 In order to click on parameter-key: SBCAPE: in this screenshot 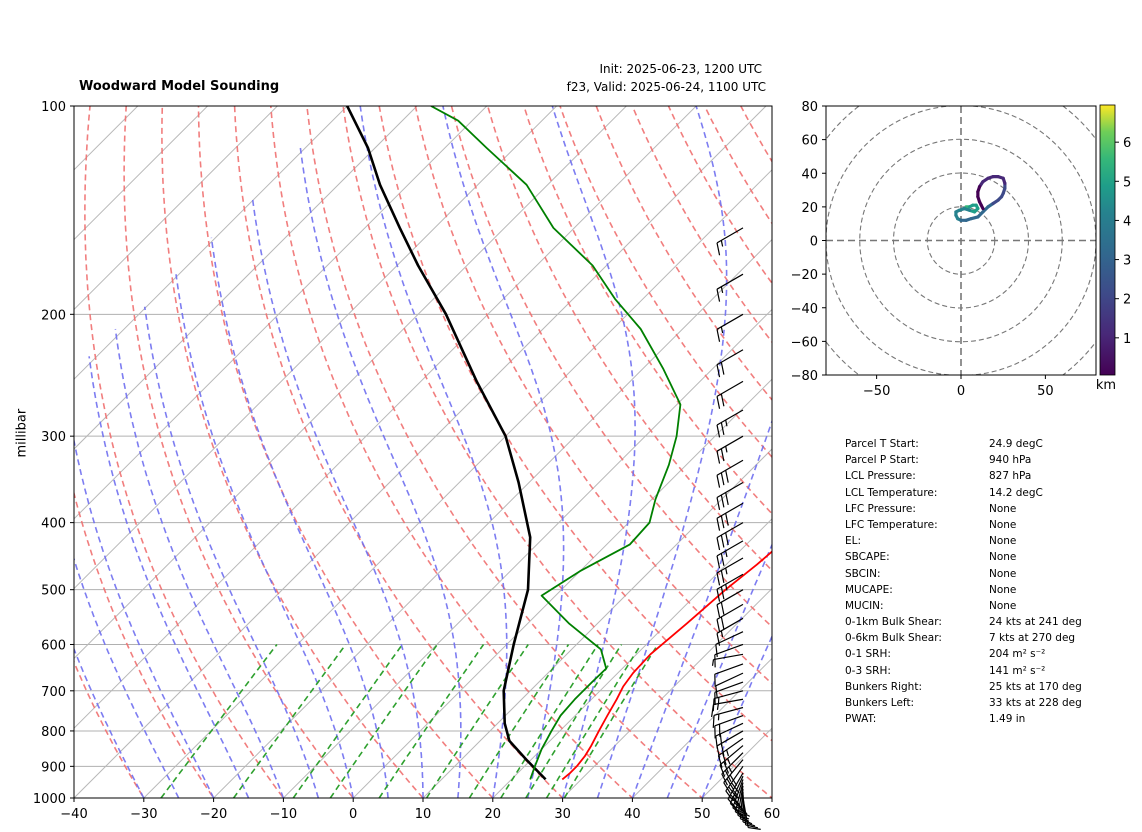, I will do `click(867, 557)`.